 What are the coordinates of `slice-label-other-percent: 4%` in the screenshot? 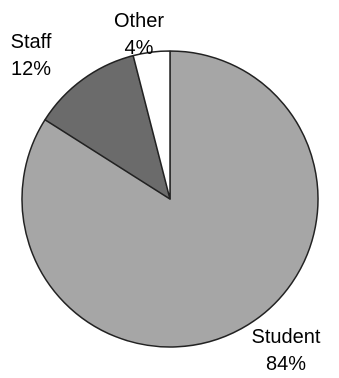 It's located at (139, 48).